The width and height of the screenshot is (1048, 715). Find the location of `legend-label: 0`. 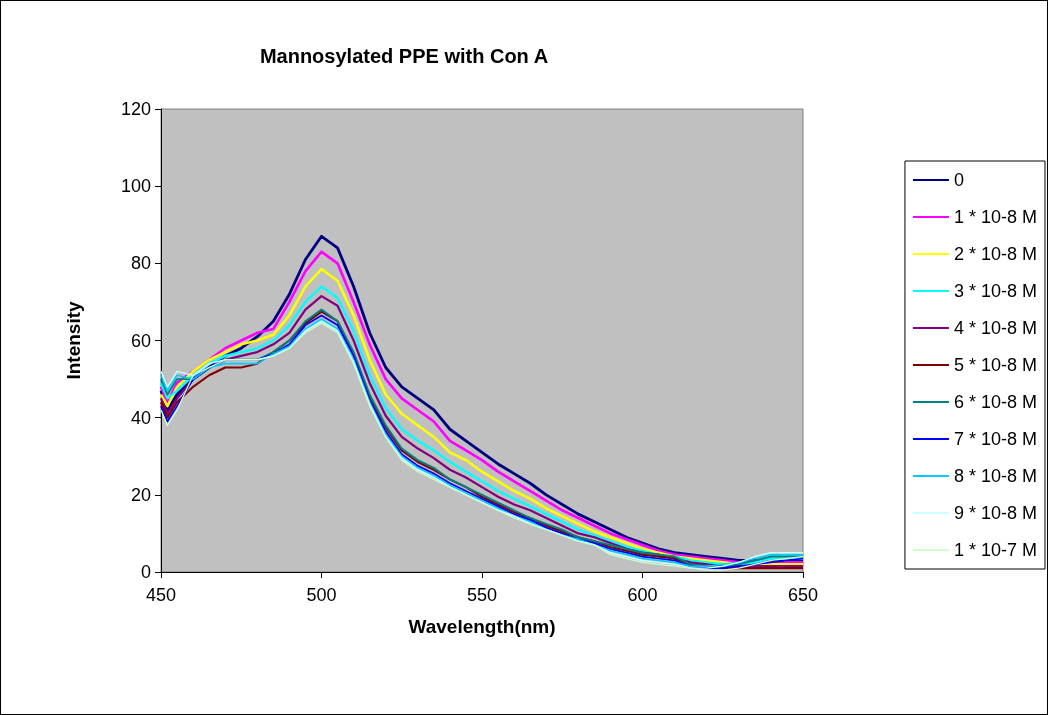

legend-label: 0 is located at coordinates (958, 180).